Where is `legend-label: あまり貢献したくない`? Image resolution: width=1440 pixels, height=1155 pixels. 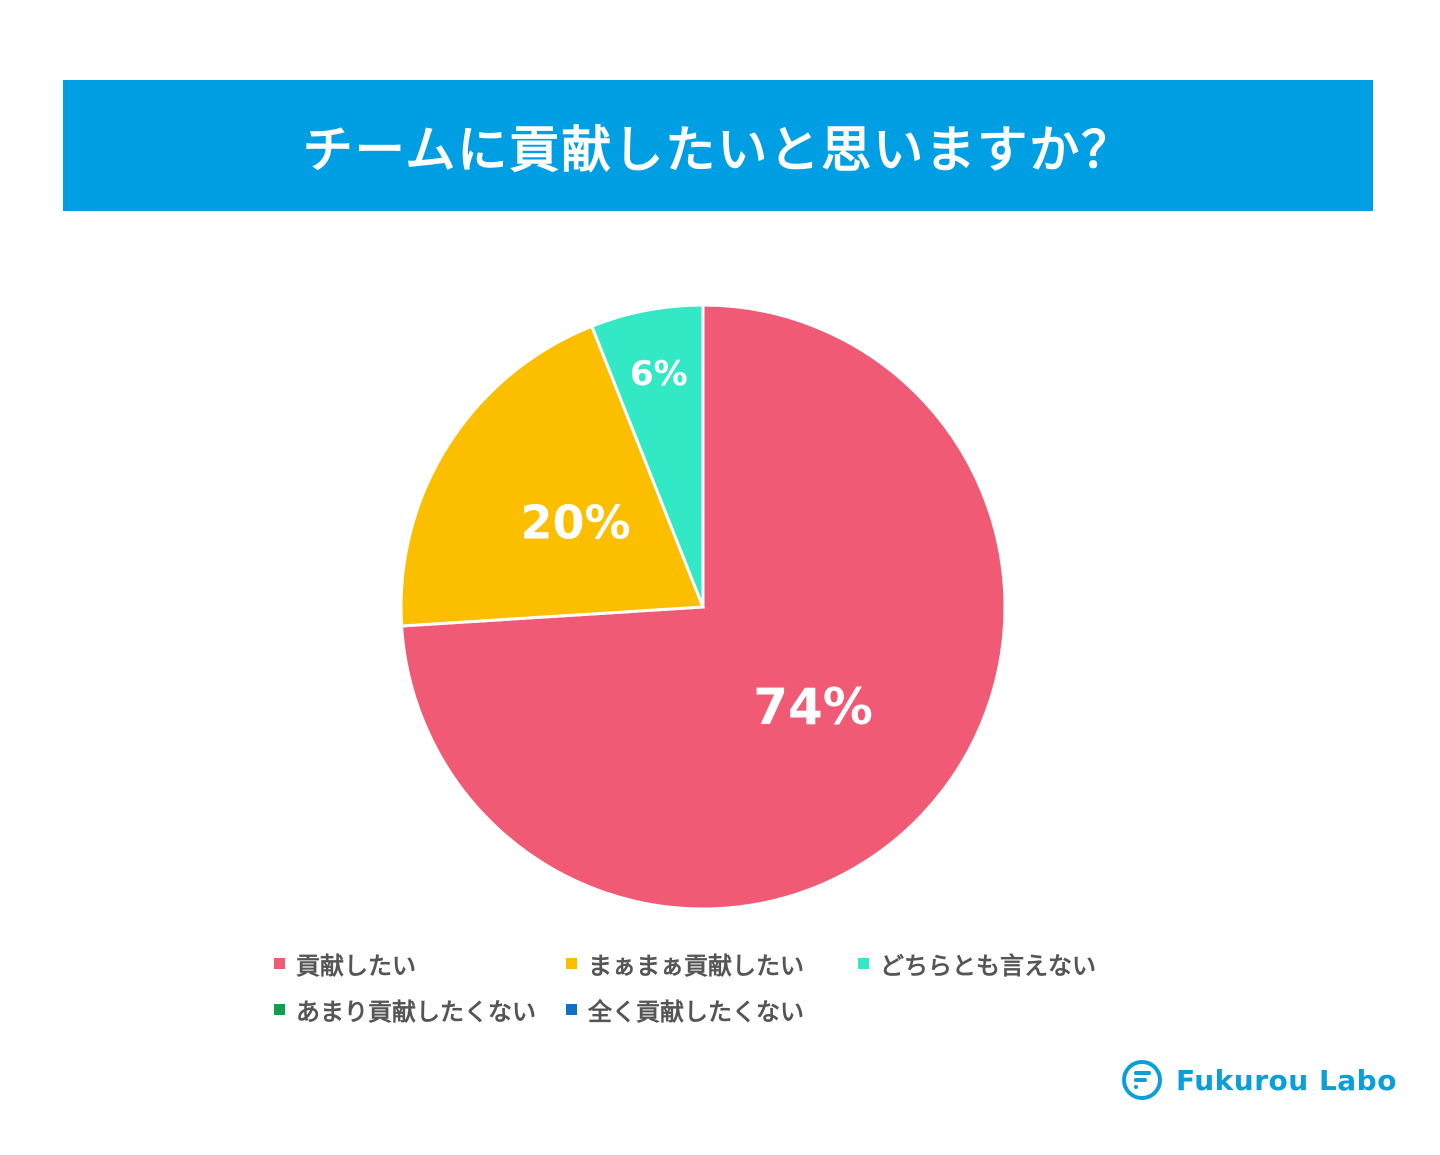 legend-label: あまり貢献したくない is located at coordinates (416, 1011).